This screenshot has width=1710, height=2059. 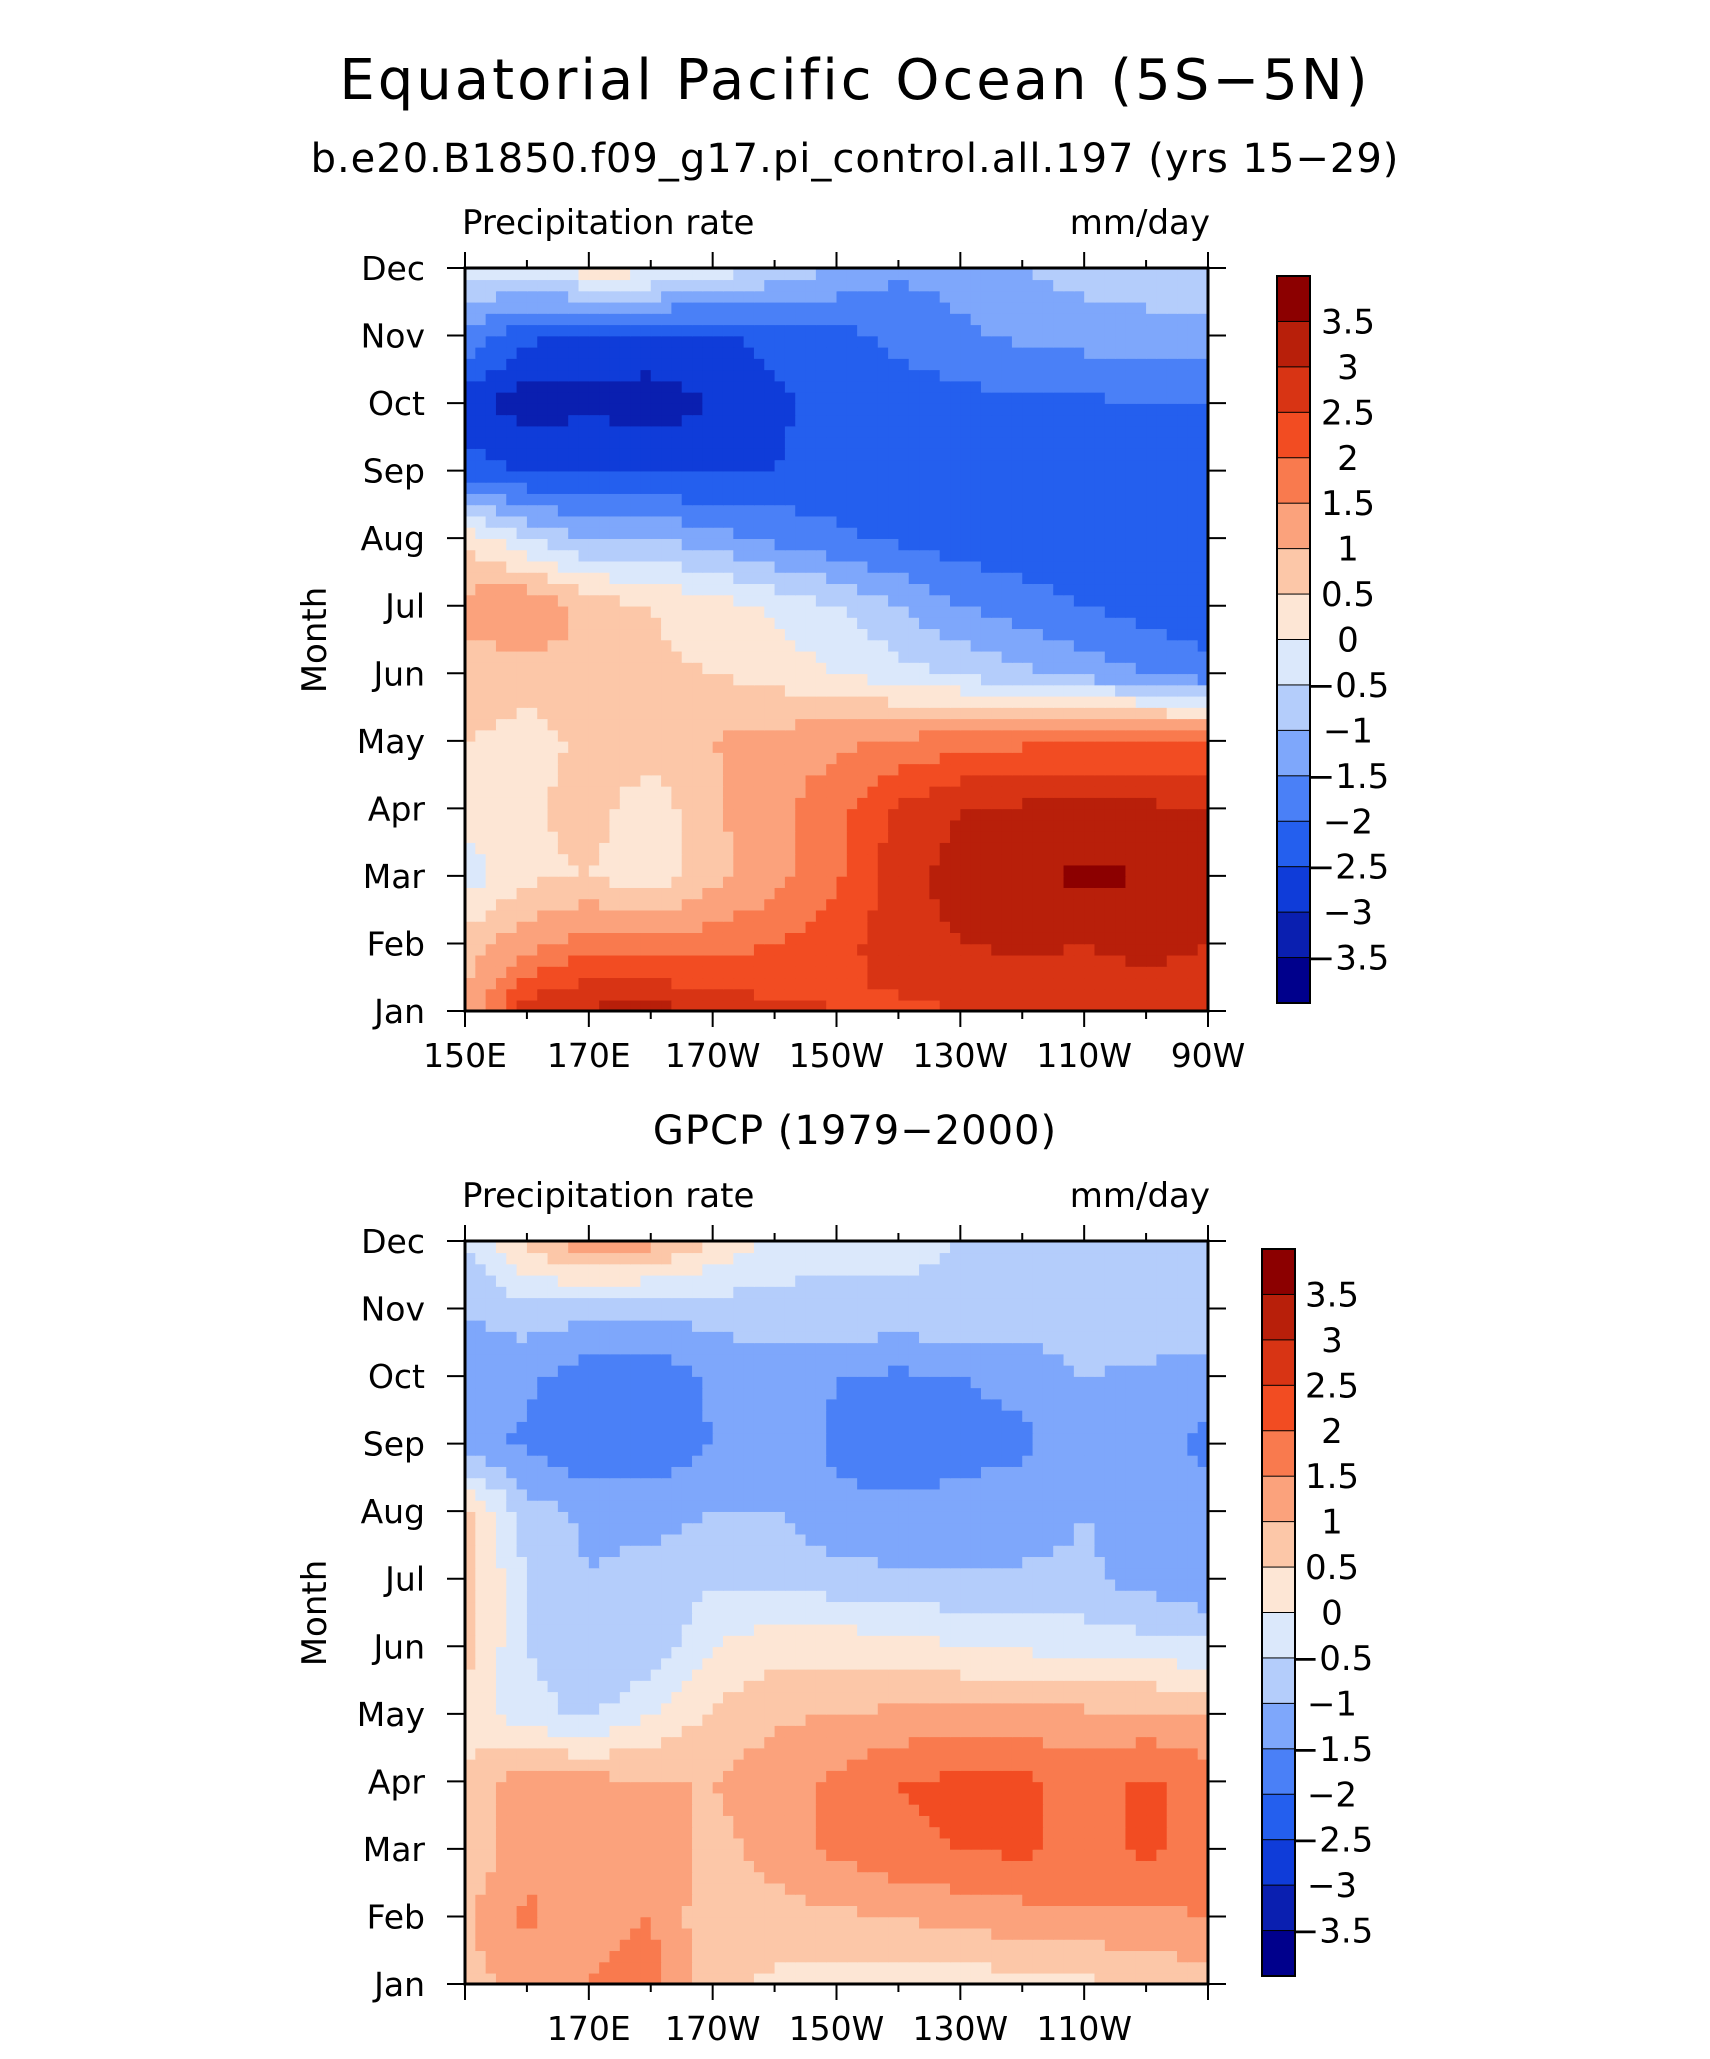 I want to click on colorbar-label: −0.5, so click(x=1348, y=686).